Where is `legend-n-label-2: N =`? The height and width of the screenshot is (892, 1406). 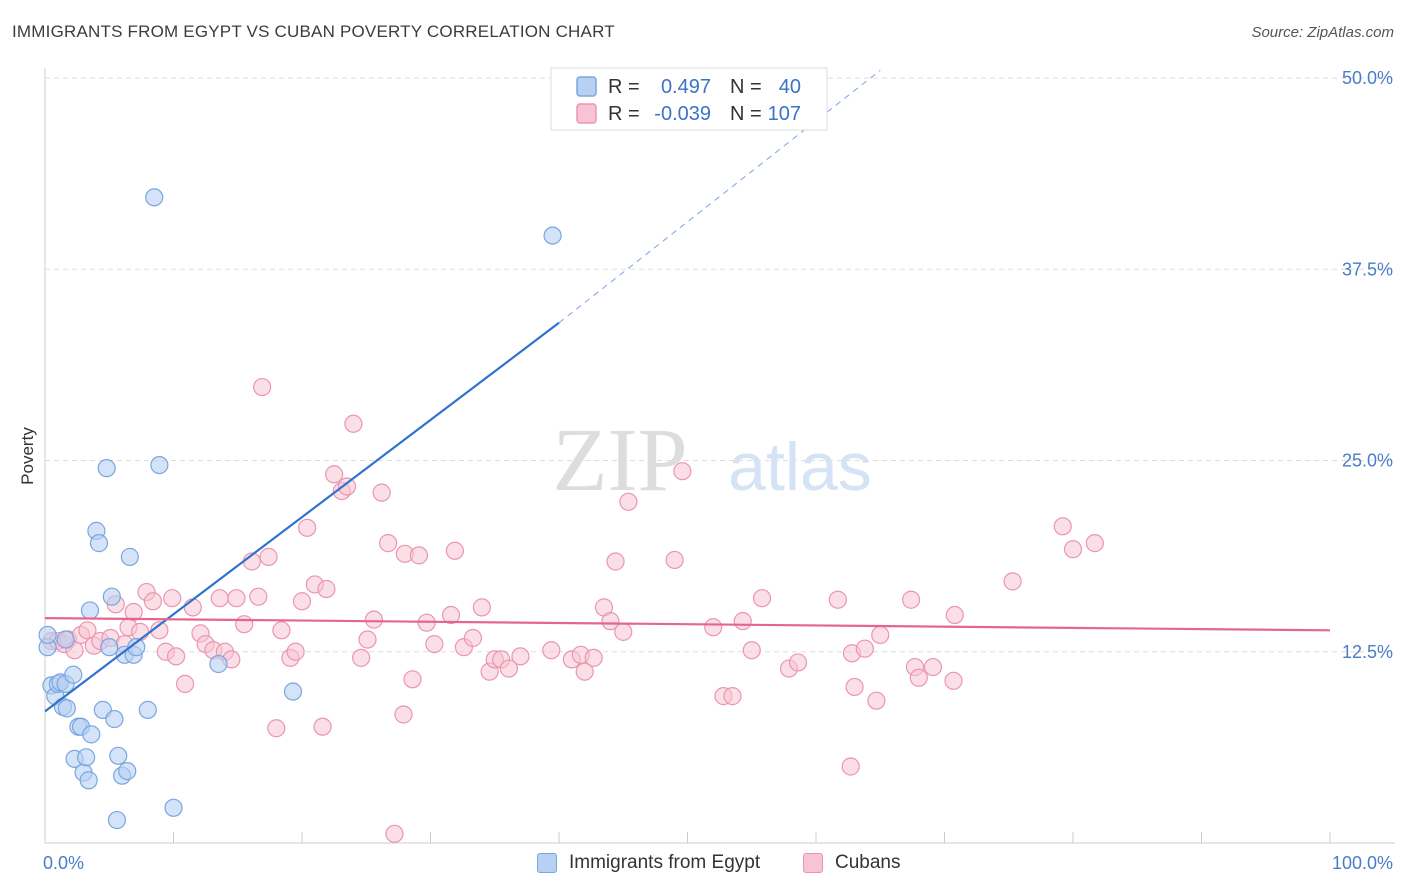 legend-n-label-2: N = is located at coordinates (746, 114).